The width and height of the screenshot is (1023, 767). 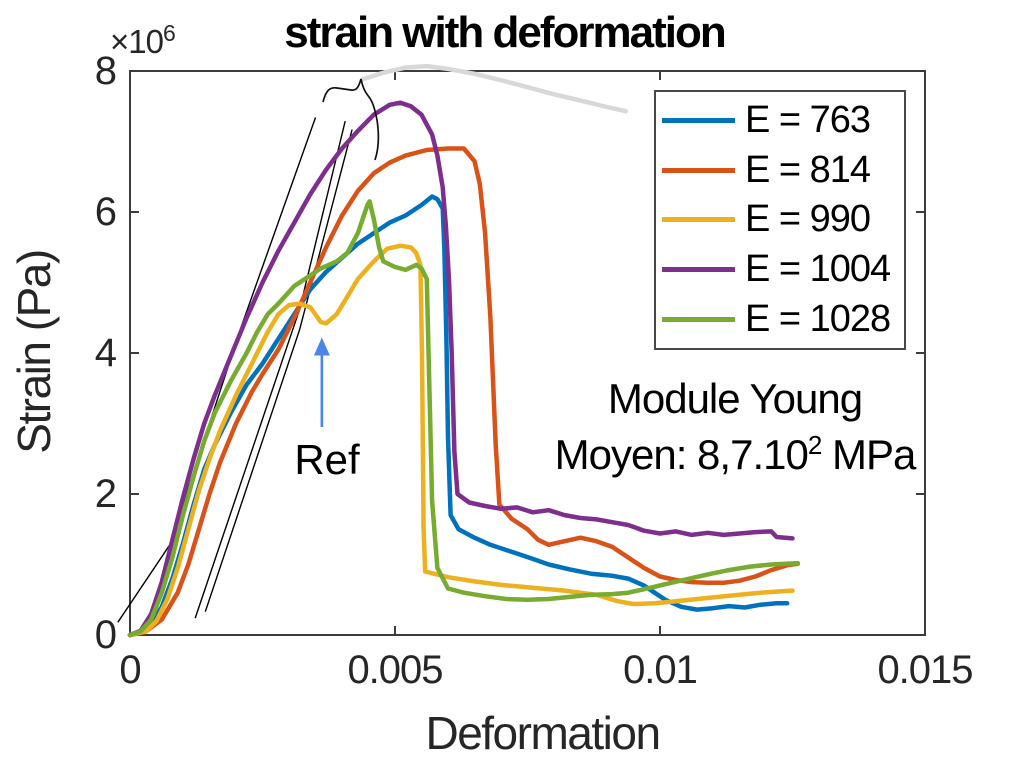 What do you see at coordinates (925, 670) in the screenshot?
I see `x-tick-label: 0.015` at bounding box center [925, 670].